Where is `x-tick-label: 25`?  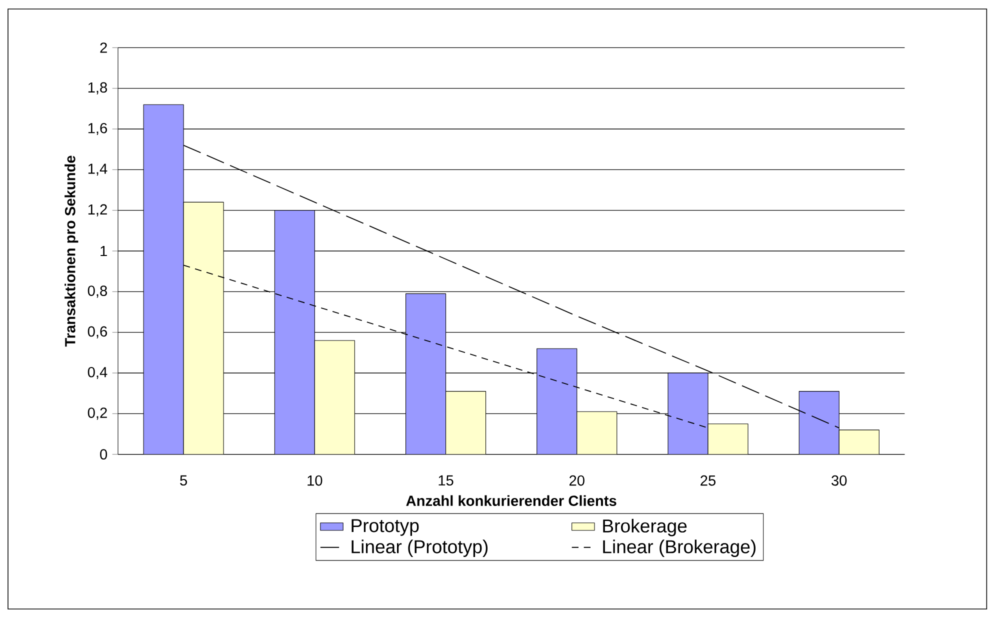
x-tick-label: 25 is located at coordinates (708, 480).